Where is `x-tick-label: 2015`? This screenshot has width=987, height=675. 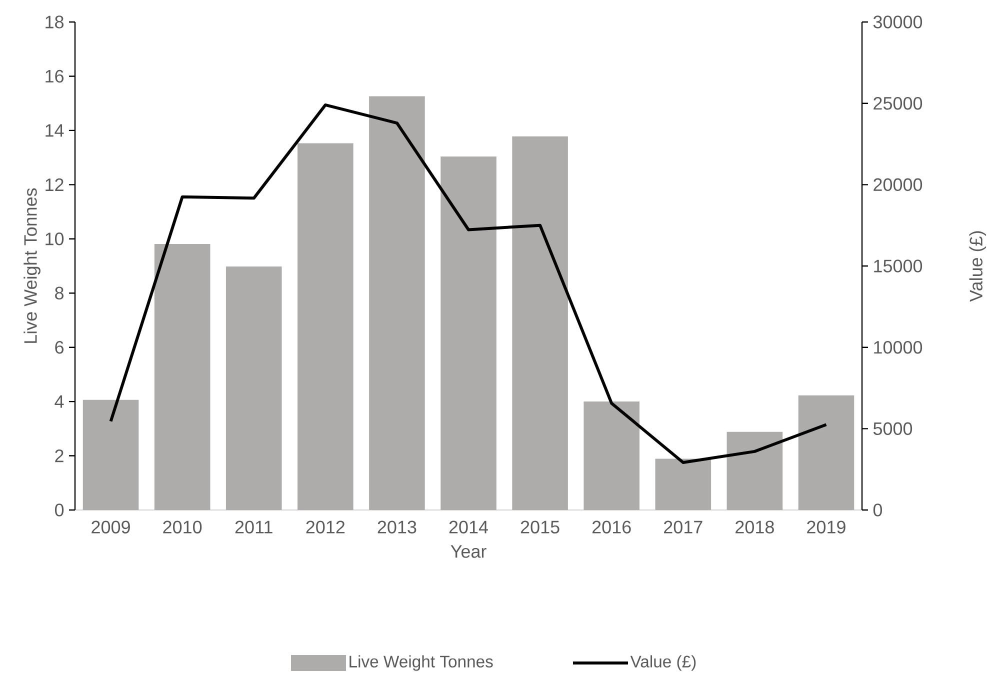
x-tick-label: 2015 is located at coordinates (540, 527).